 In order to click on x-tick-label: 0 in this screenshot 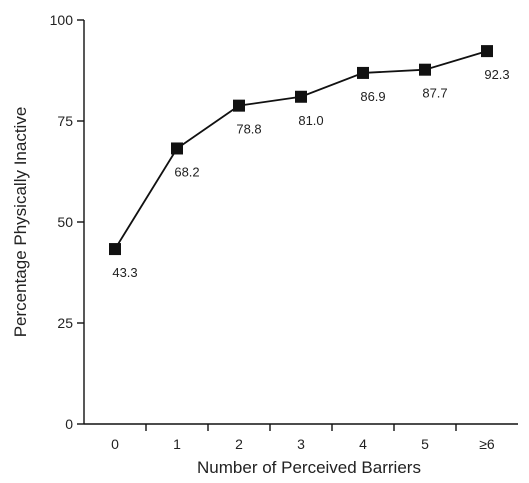, I will do `click(115, 444)`.